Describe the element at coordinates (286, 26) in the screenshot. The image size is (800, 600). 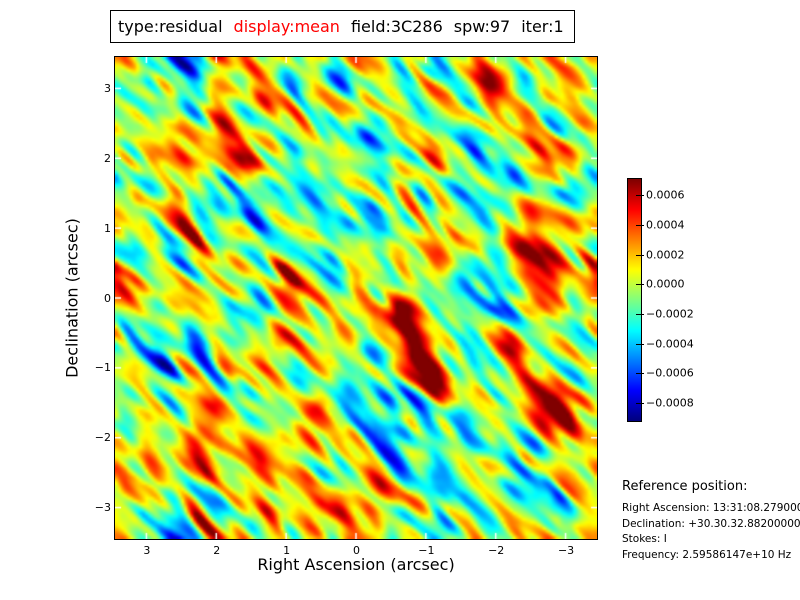
I see `title-segment-display: display:mean` at that location.